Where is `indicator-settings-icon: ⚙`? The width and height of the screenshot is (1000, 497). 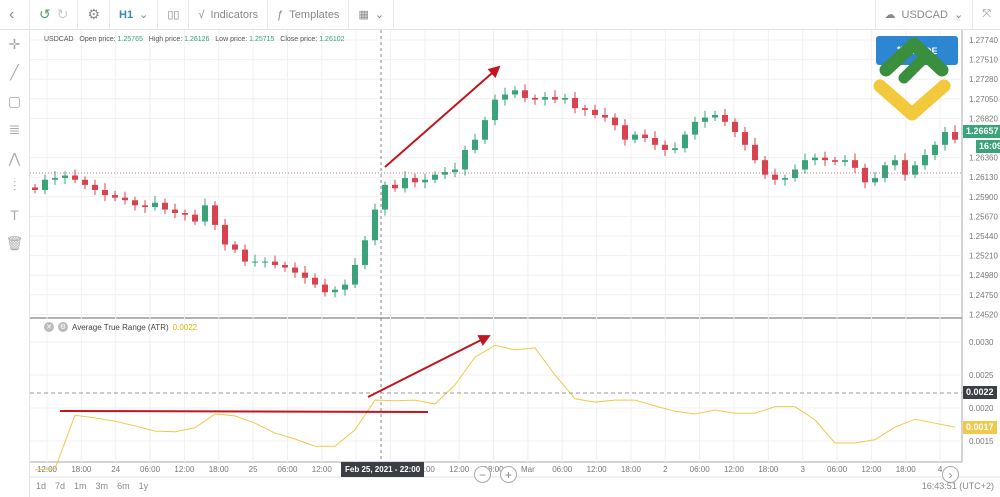
indicator-settings-icon: ⚙ is located at coordinates (63, 327).